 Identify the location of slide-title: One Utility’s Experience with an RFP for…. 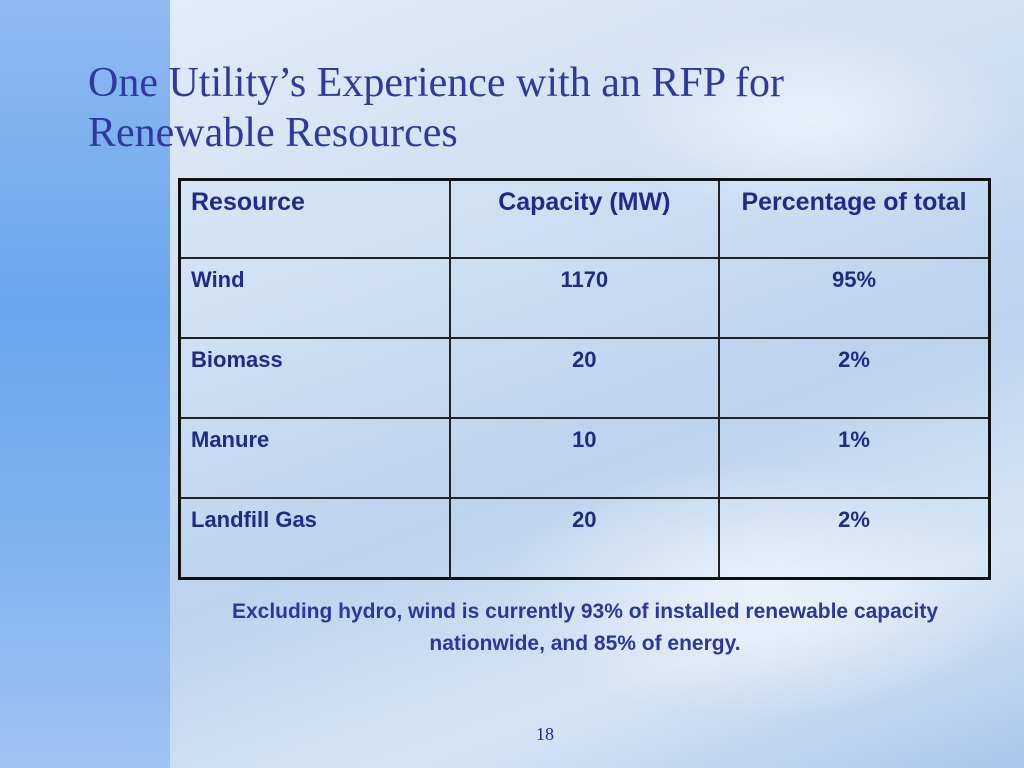
(436, 108).